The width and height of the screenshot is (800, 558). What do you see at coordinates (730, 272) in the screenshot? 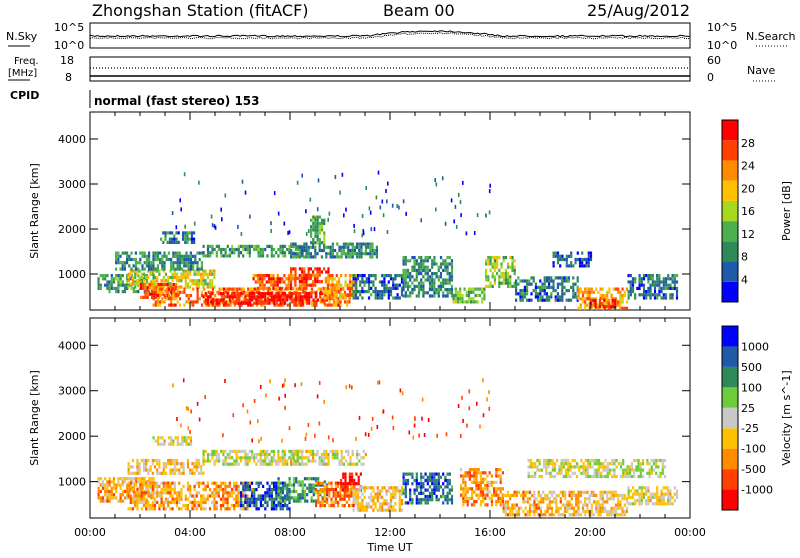
I see `colorbar-swatch` at bounding box center [730, 272].